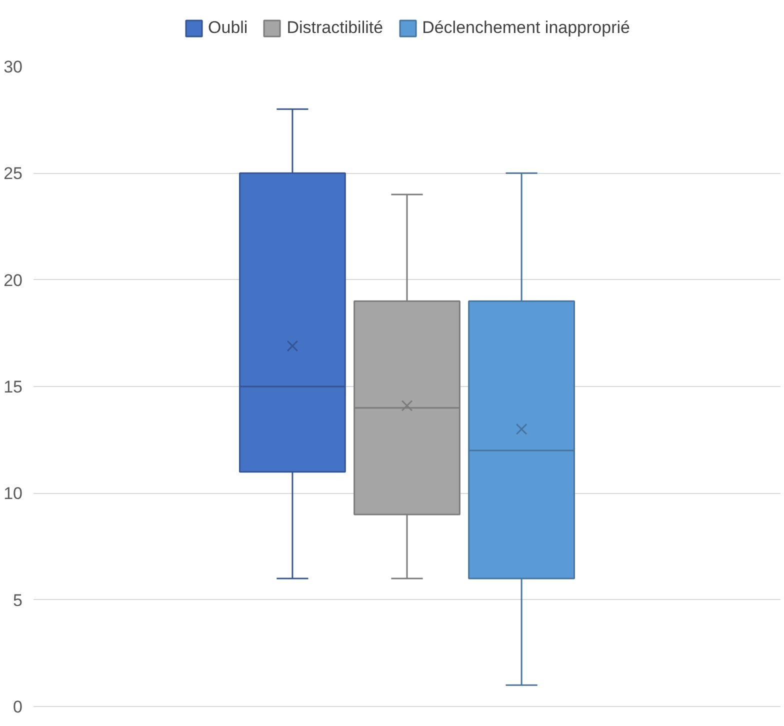 This screenshot has height=726, width=784. What do you see at coordinates (18, 600) in the screenshot?
I see `y-tick-label: 5` at bounding box center [18, 600].